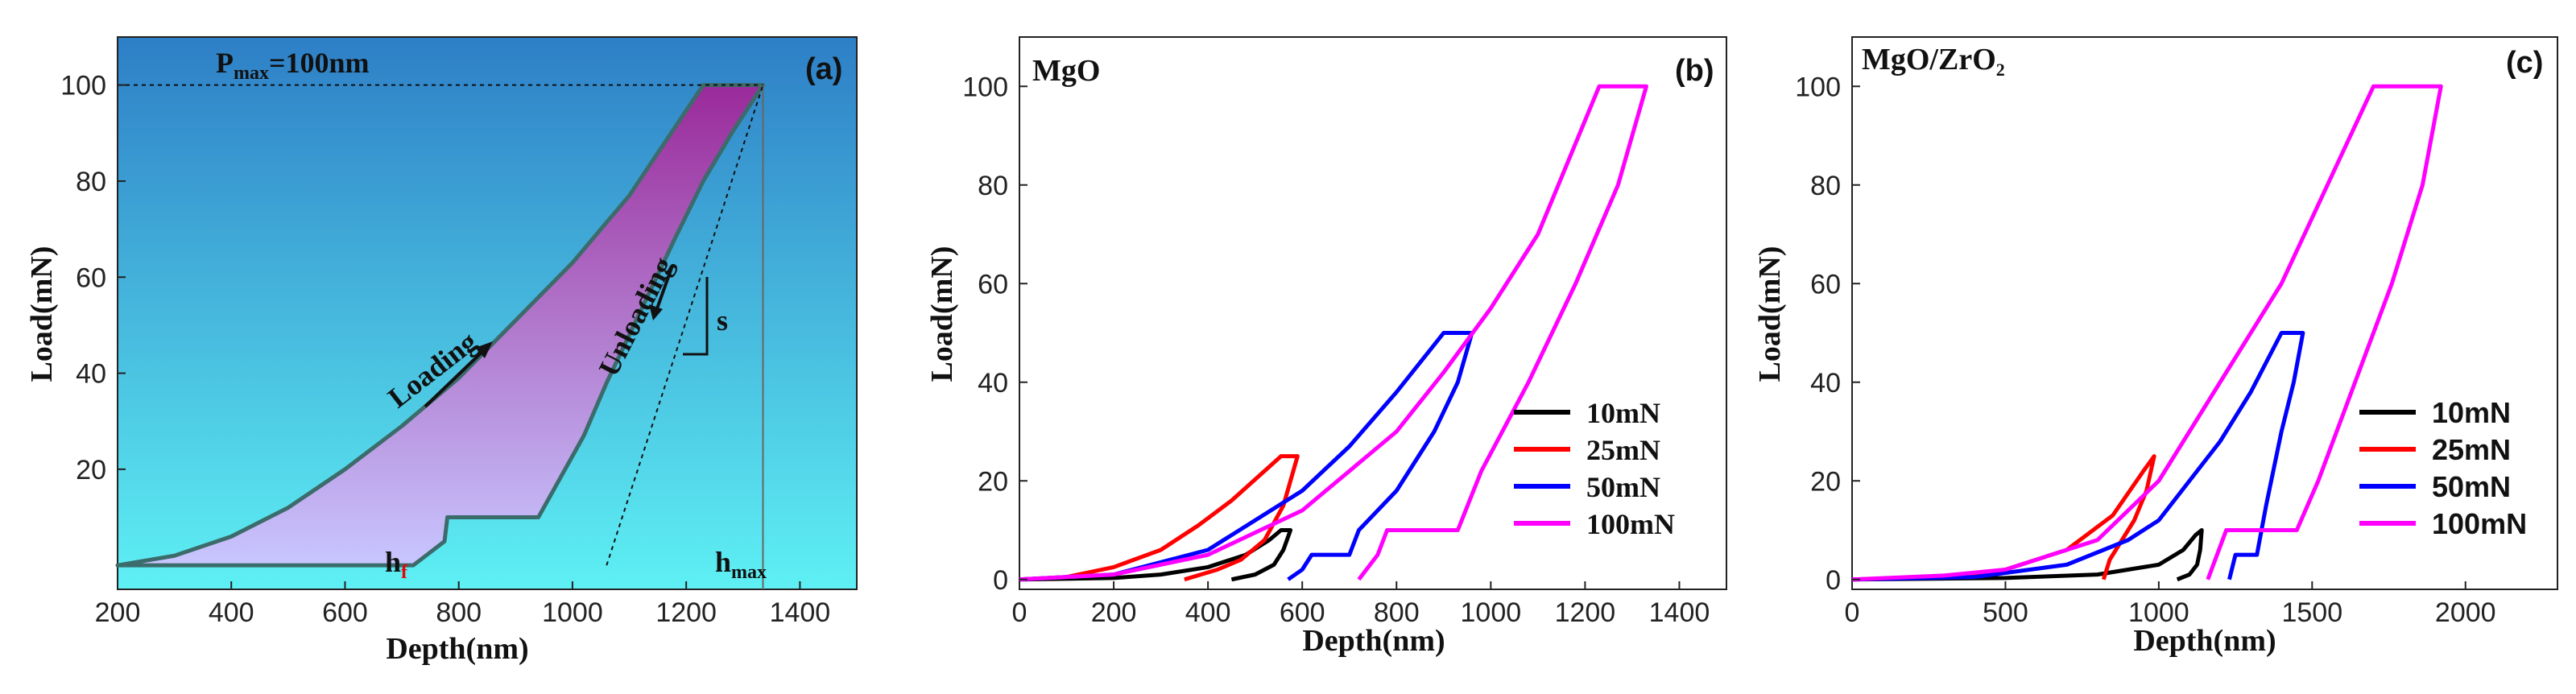 The height and width of the screenshot is (694, 2576). Describe the element at coordinates (456, 377) in the screenshot. I see `loading-arrow` at that location.